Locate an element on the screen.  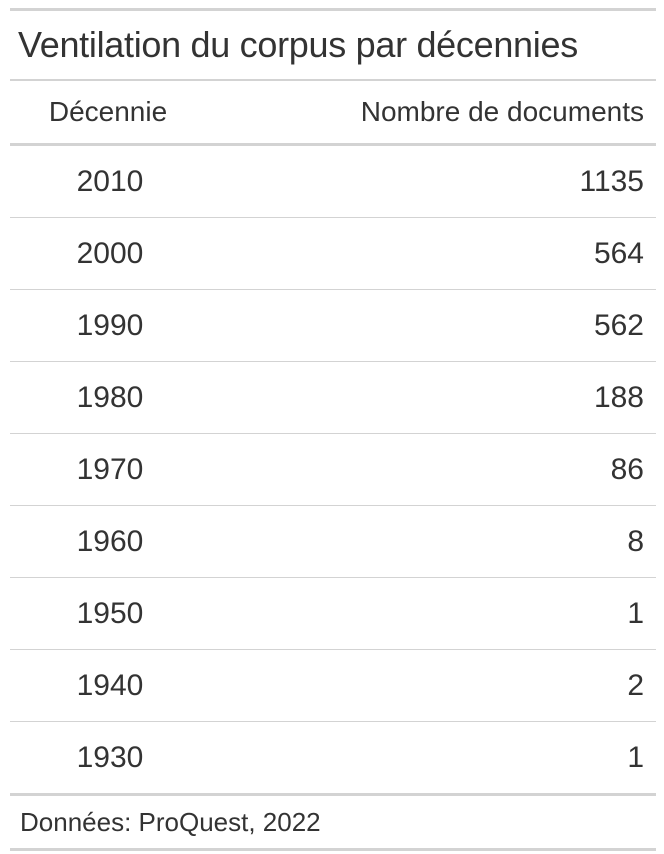
table-header-row: Décennie Nombre de documents is located at coordinates (333, 112).